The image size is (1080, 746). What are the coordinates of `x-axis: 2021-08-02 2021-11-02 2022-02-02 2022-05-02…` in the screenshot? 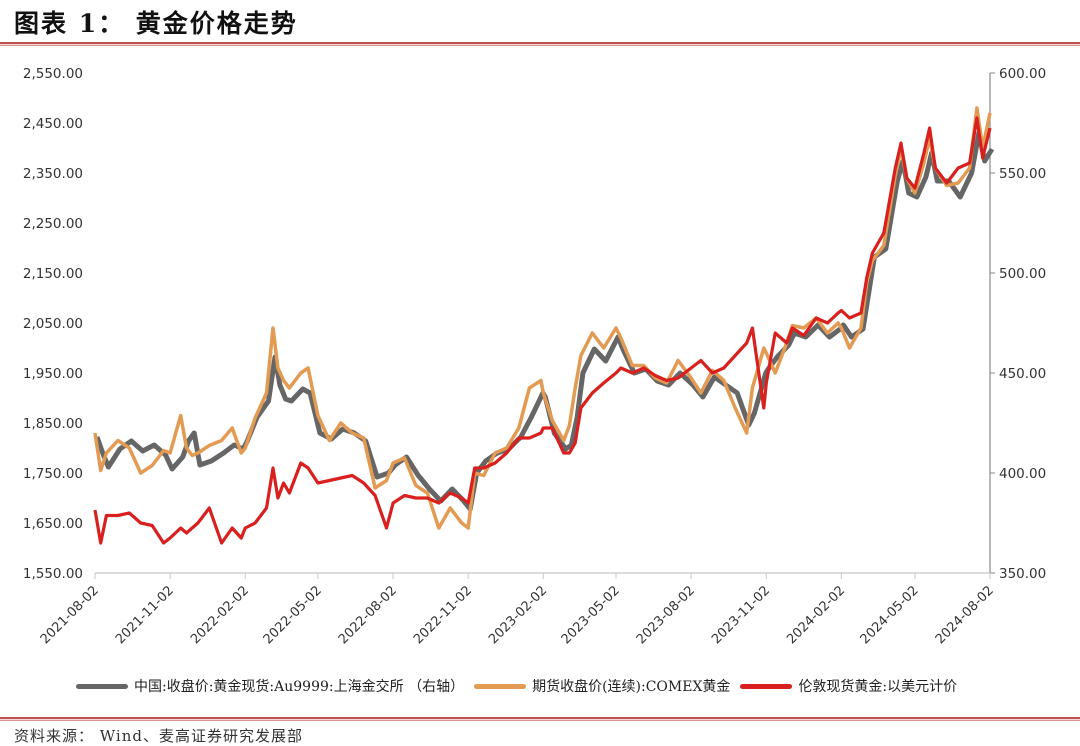 It's located at (517, 609).